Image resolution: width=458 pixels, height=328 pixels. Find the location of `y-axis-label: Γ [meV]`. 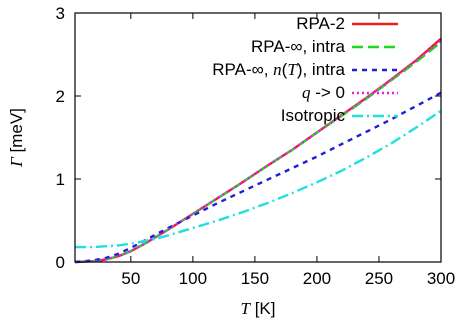

y-axis-label: Γ [meV] is located at coordinates (16, 138).